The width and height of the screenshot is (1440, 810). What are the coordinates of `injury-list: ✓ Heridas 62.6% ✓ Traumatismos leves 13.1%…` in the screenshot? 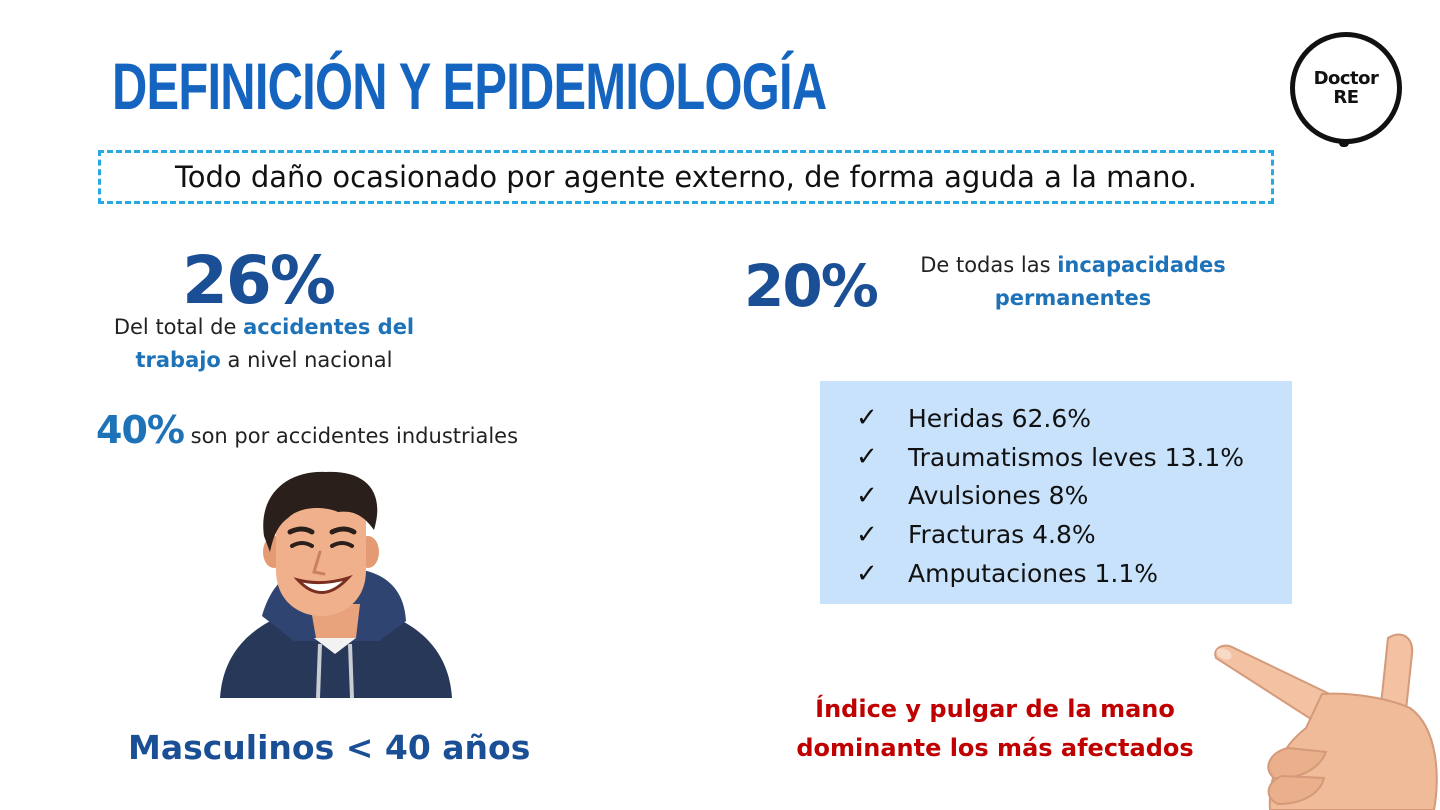 It's located at (1056, 487).